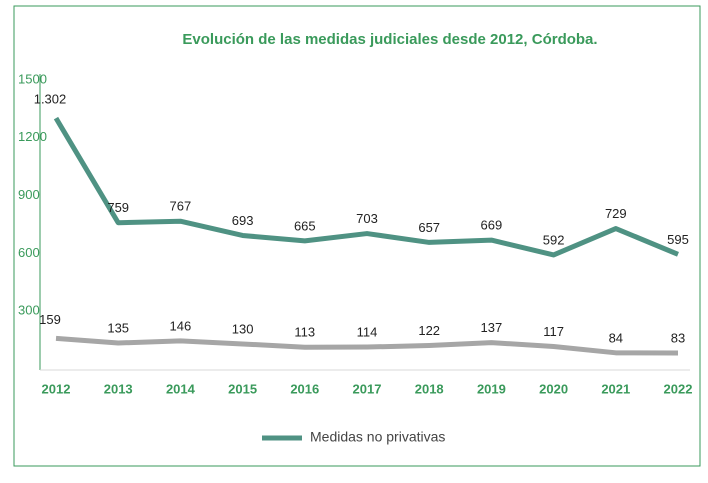  I want to click on data-label: 159, so click(50, 319).